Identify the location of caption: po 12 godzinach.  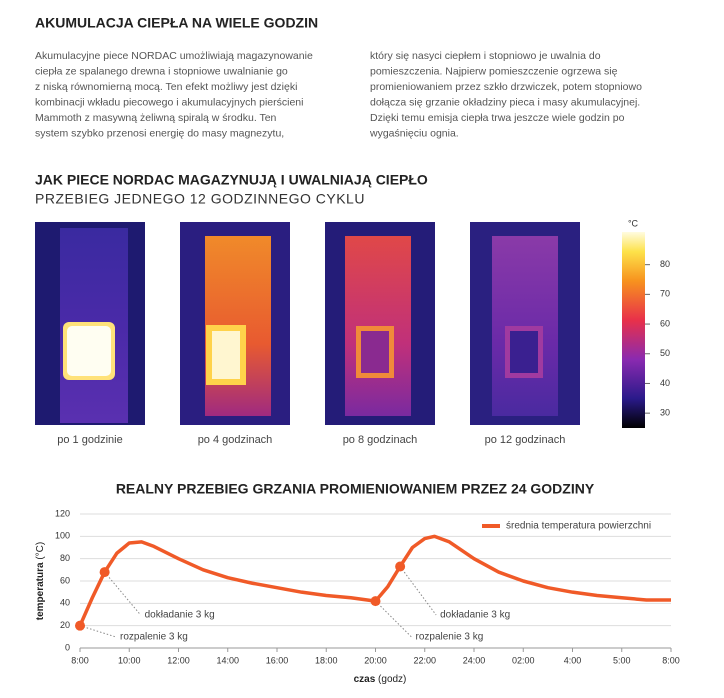
(525, 440).